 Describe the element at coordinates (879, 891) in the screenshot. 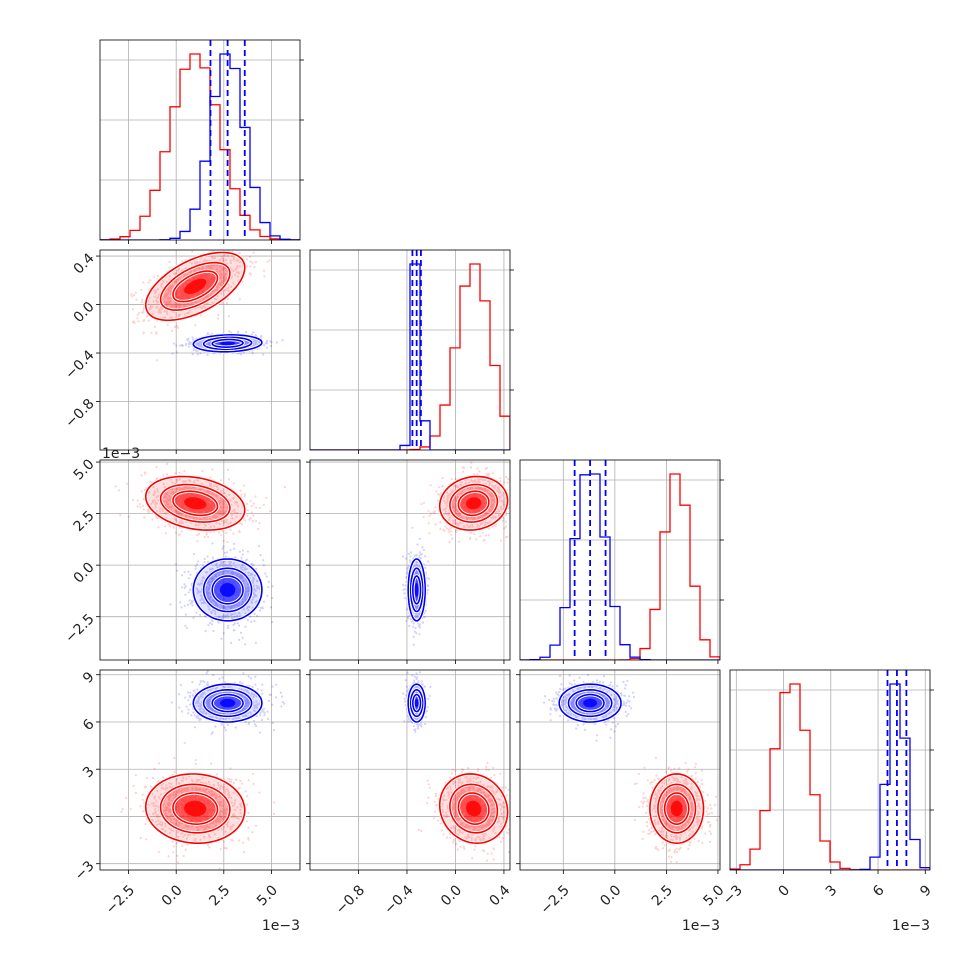

I see `x-tick-label: 6` at that location.